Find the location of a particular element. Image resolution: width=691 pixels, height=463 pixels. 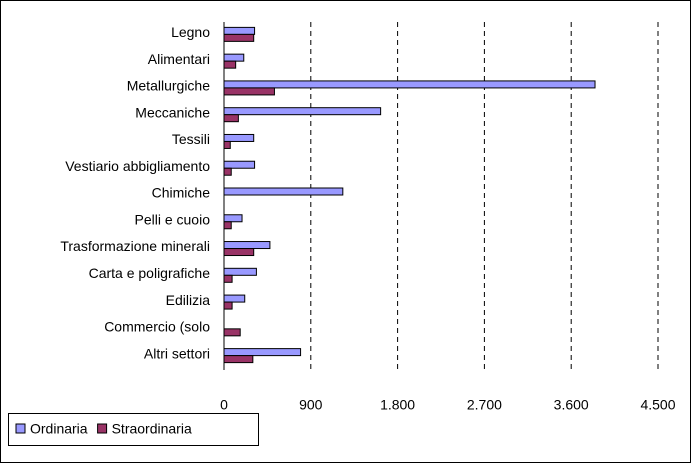

x-tick-label: 1.800 is located at coordinates (397, 405).